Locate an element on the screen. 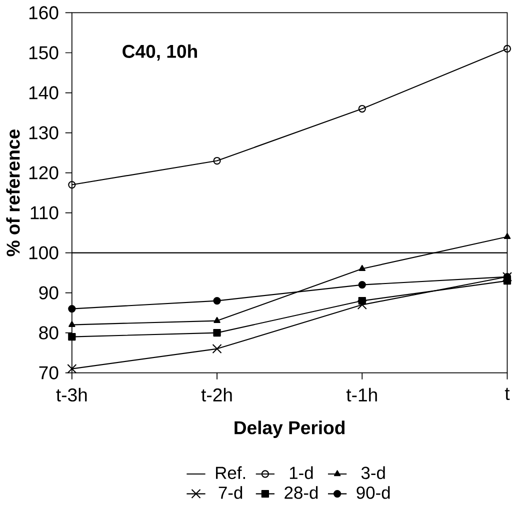  legend-label: Ref. is located at coordinates (231, 473).